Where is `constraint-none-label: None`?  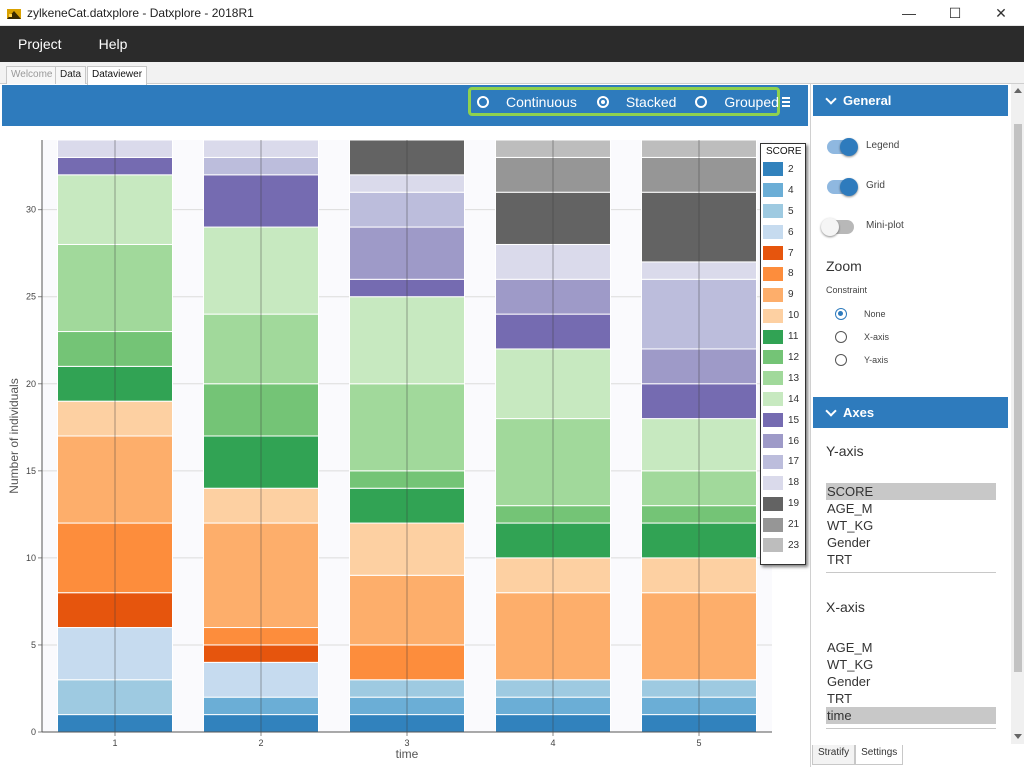
constraint-none-label: None is located at coordinates (875, 314).